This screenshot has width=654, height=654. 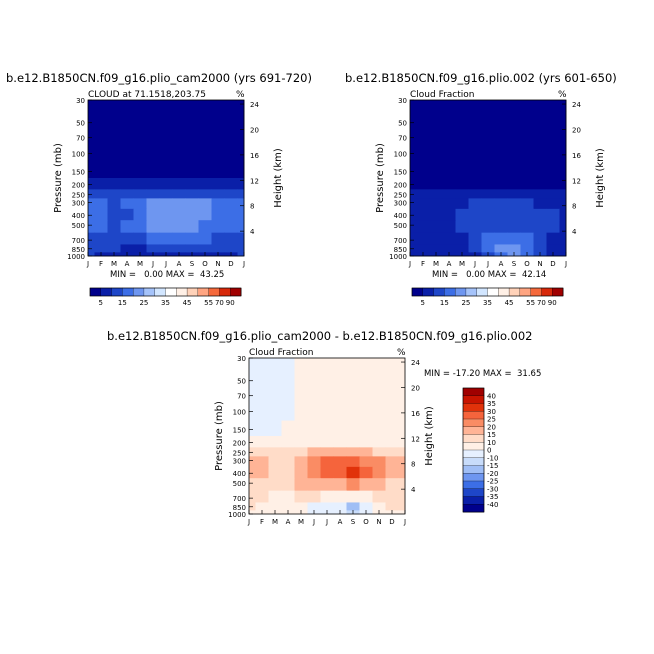 I want to click on panel-1-subtitle: CLOUD at 71.1518,203.75, so click(x=147, y=95).